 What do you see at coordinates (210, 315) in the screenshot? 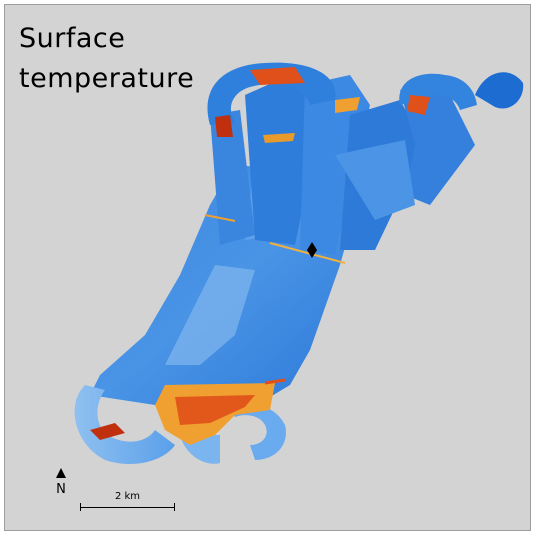
I see `mosaic-pale-strip` at bounding box center [210, 315].